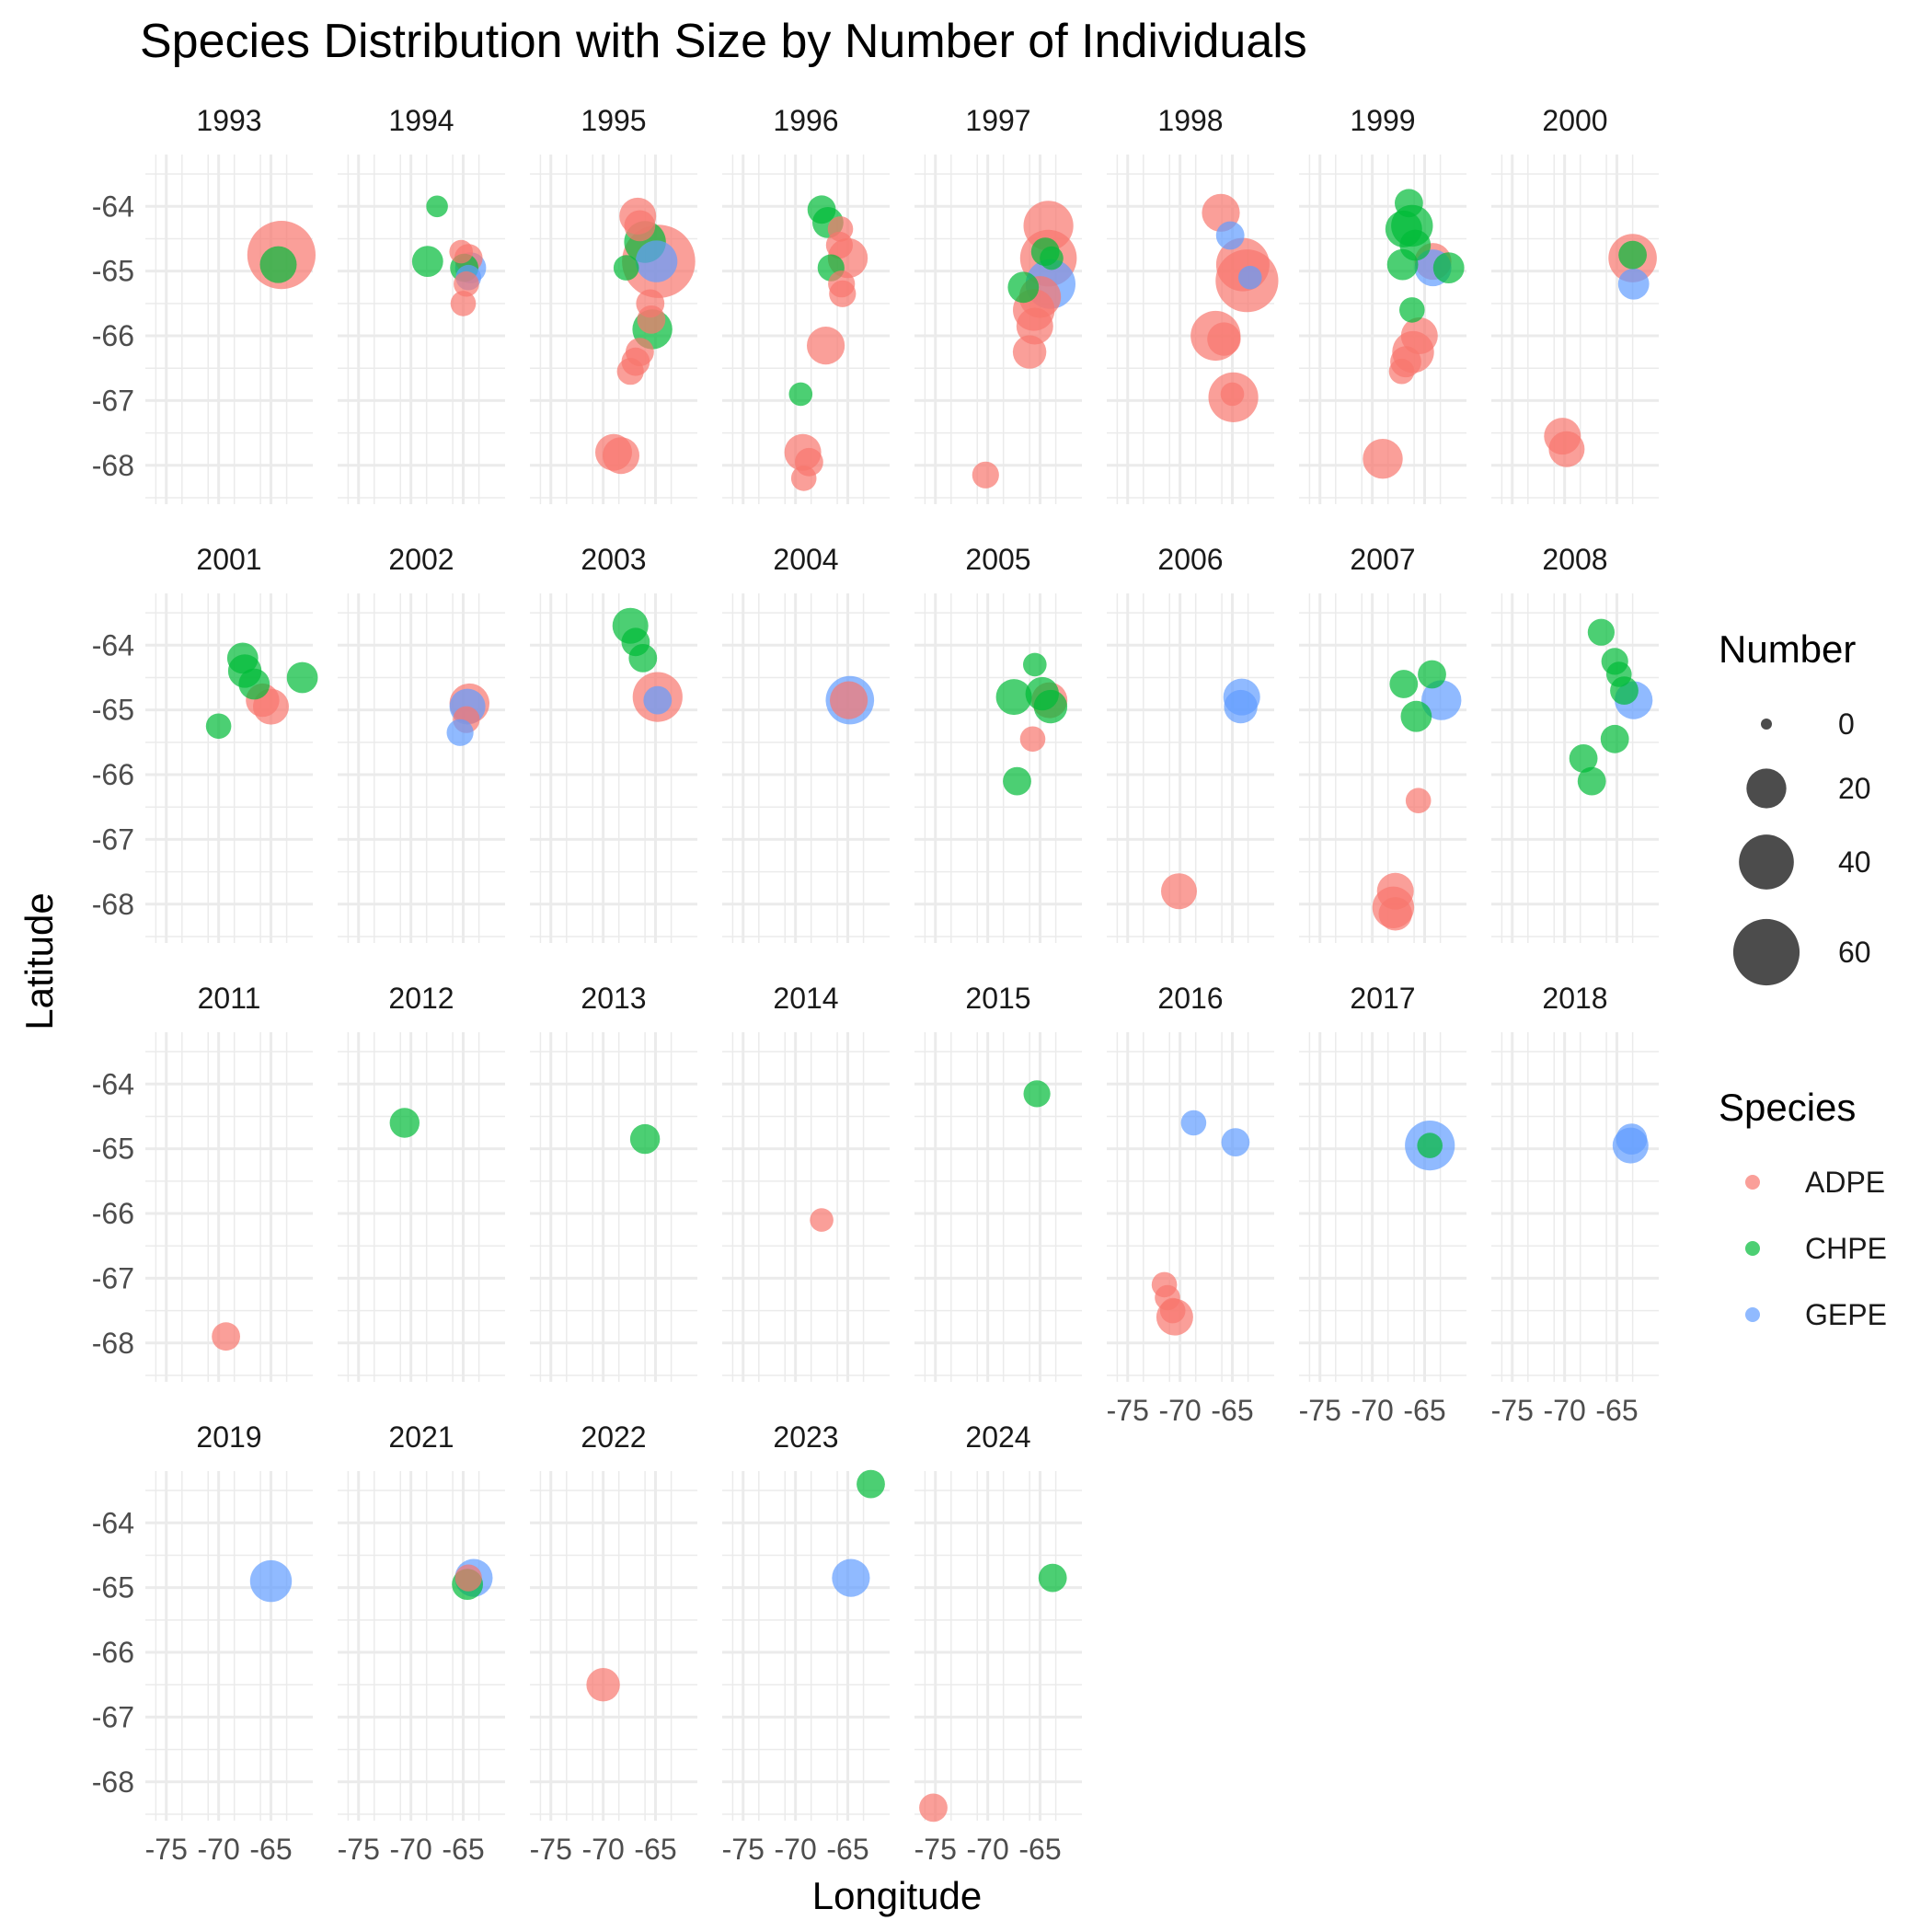  What do you see at coordinates (1846, 1248) in the screenshot?
I see `species-legend-label: CHPE` at bounding box center [1846, 1248].